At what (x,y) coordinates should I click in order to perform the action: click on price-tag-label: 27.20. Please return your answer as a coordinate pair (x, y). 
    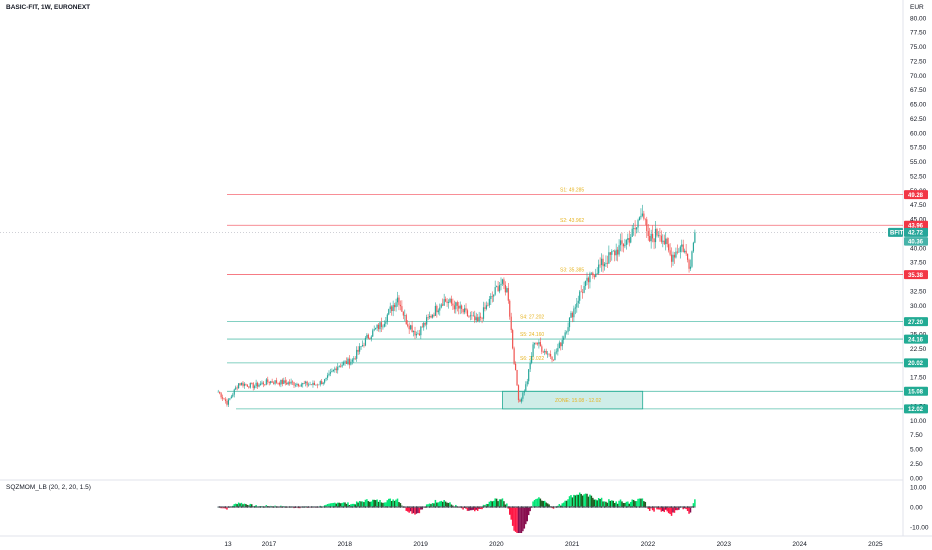
    Looking at the image, I should click on (916, 323).